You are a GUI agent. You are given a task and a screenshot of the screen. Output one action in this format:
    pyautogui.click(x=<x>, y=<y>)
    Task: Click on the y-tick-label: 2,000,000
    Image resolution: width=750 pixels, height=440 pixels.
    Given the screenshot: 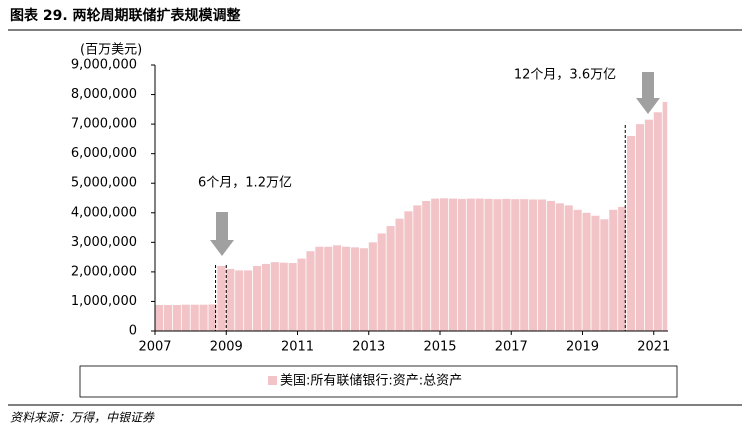 What is the action you would take?
    pyautogui.click(x=104, y=271)
    